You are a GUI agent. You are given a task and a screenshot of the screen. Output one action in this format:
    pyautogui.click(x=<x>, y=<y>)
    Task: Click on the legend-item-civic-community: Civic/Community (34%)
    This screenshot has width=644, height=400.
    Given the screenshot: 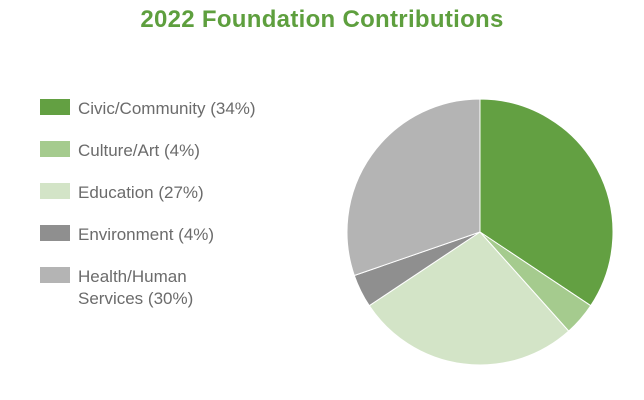 What is the action you would take?
    pyautogui.click(x=180, y=119)
    